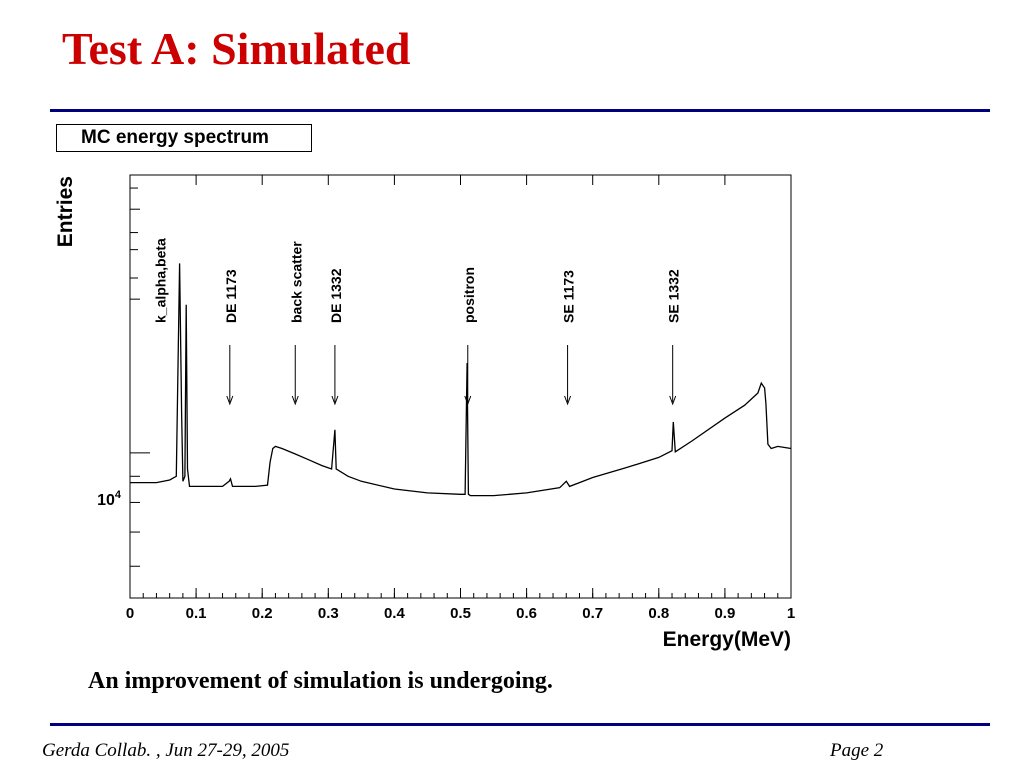 The height and width of the screenshot is (768, 1024). What do you see at coordinates (231, 296) in the screenshot?
I see `annotation-label: DE 1173` at bounding box center [231, 296].